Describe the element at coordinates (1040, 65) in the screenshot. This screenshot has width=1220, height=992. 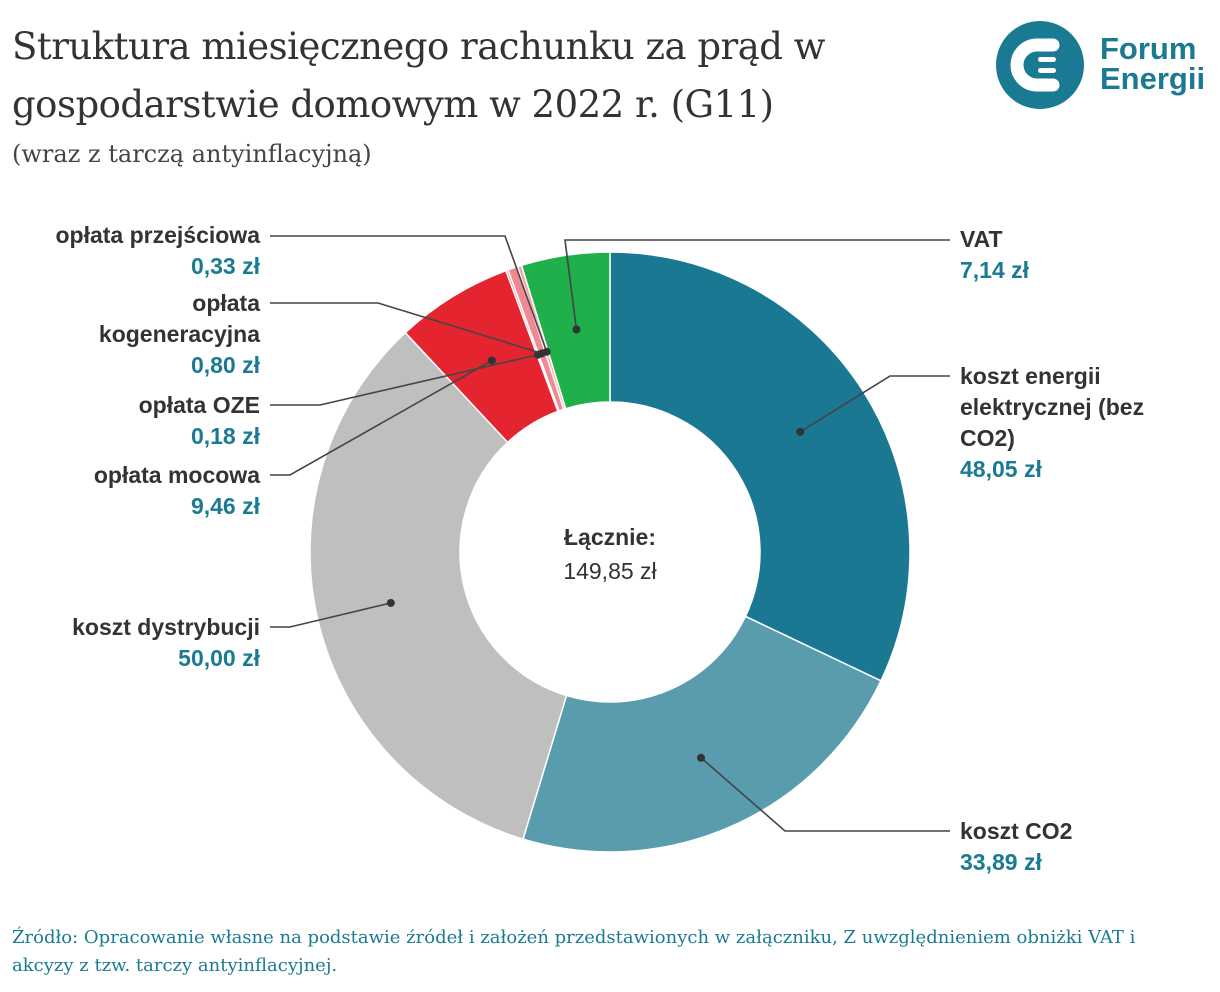
I see `forum-energii-logo-icon` at that location.